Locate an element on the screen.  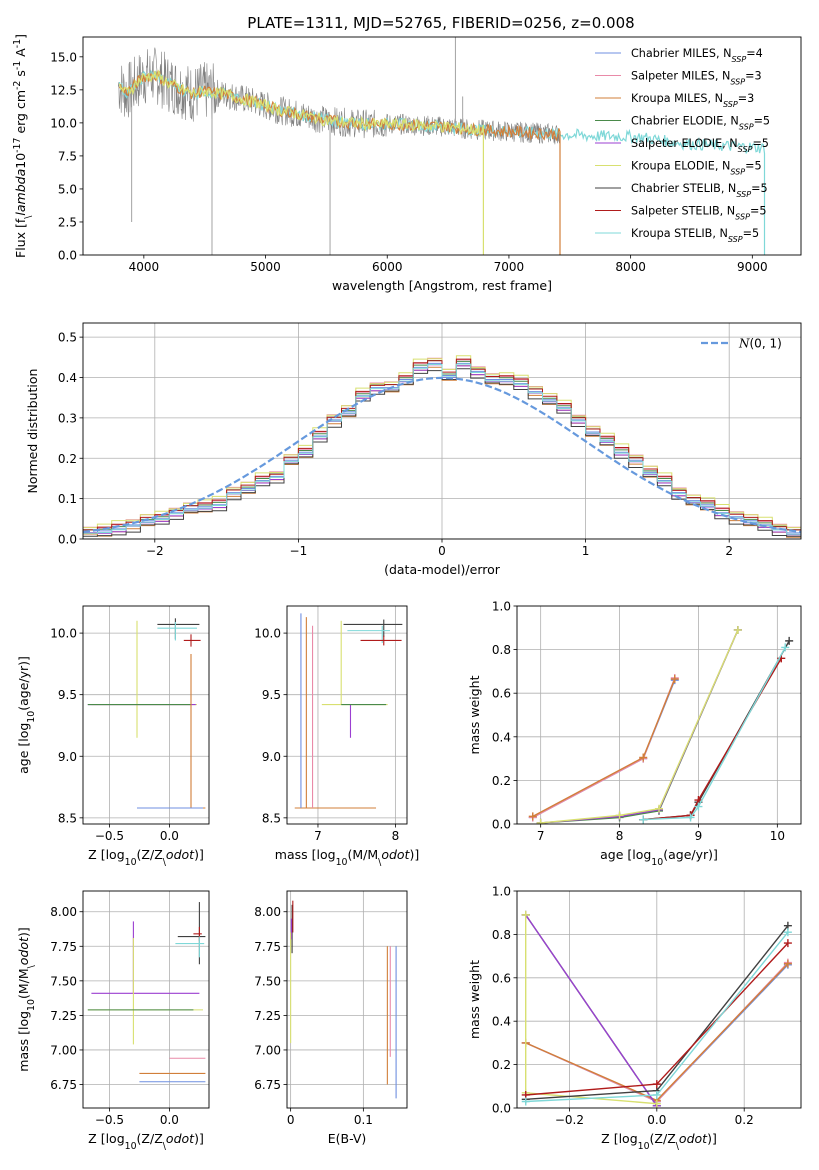
hist-kroupa-stelib is located at coordinates (442, 451).